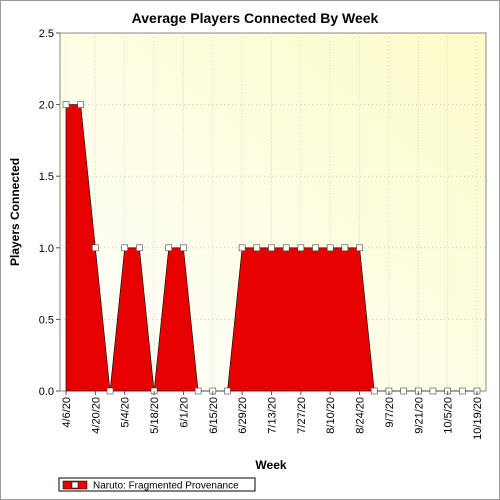  I want to click on x-axis-label: Week, so click(270, 465).